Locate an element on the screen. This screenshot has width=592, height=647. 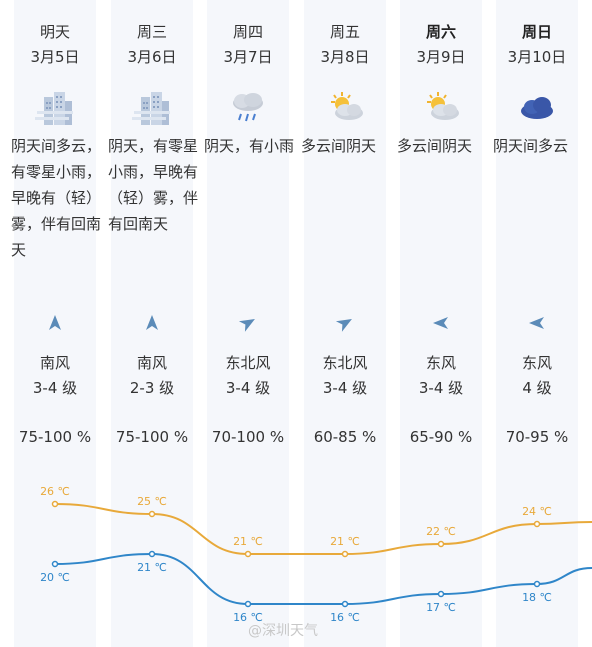
forecast-day-column: 周日 3月10日阴天间多云东风 4 级 70-95 % is located at coordinates (535, 323).